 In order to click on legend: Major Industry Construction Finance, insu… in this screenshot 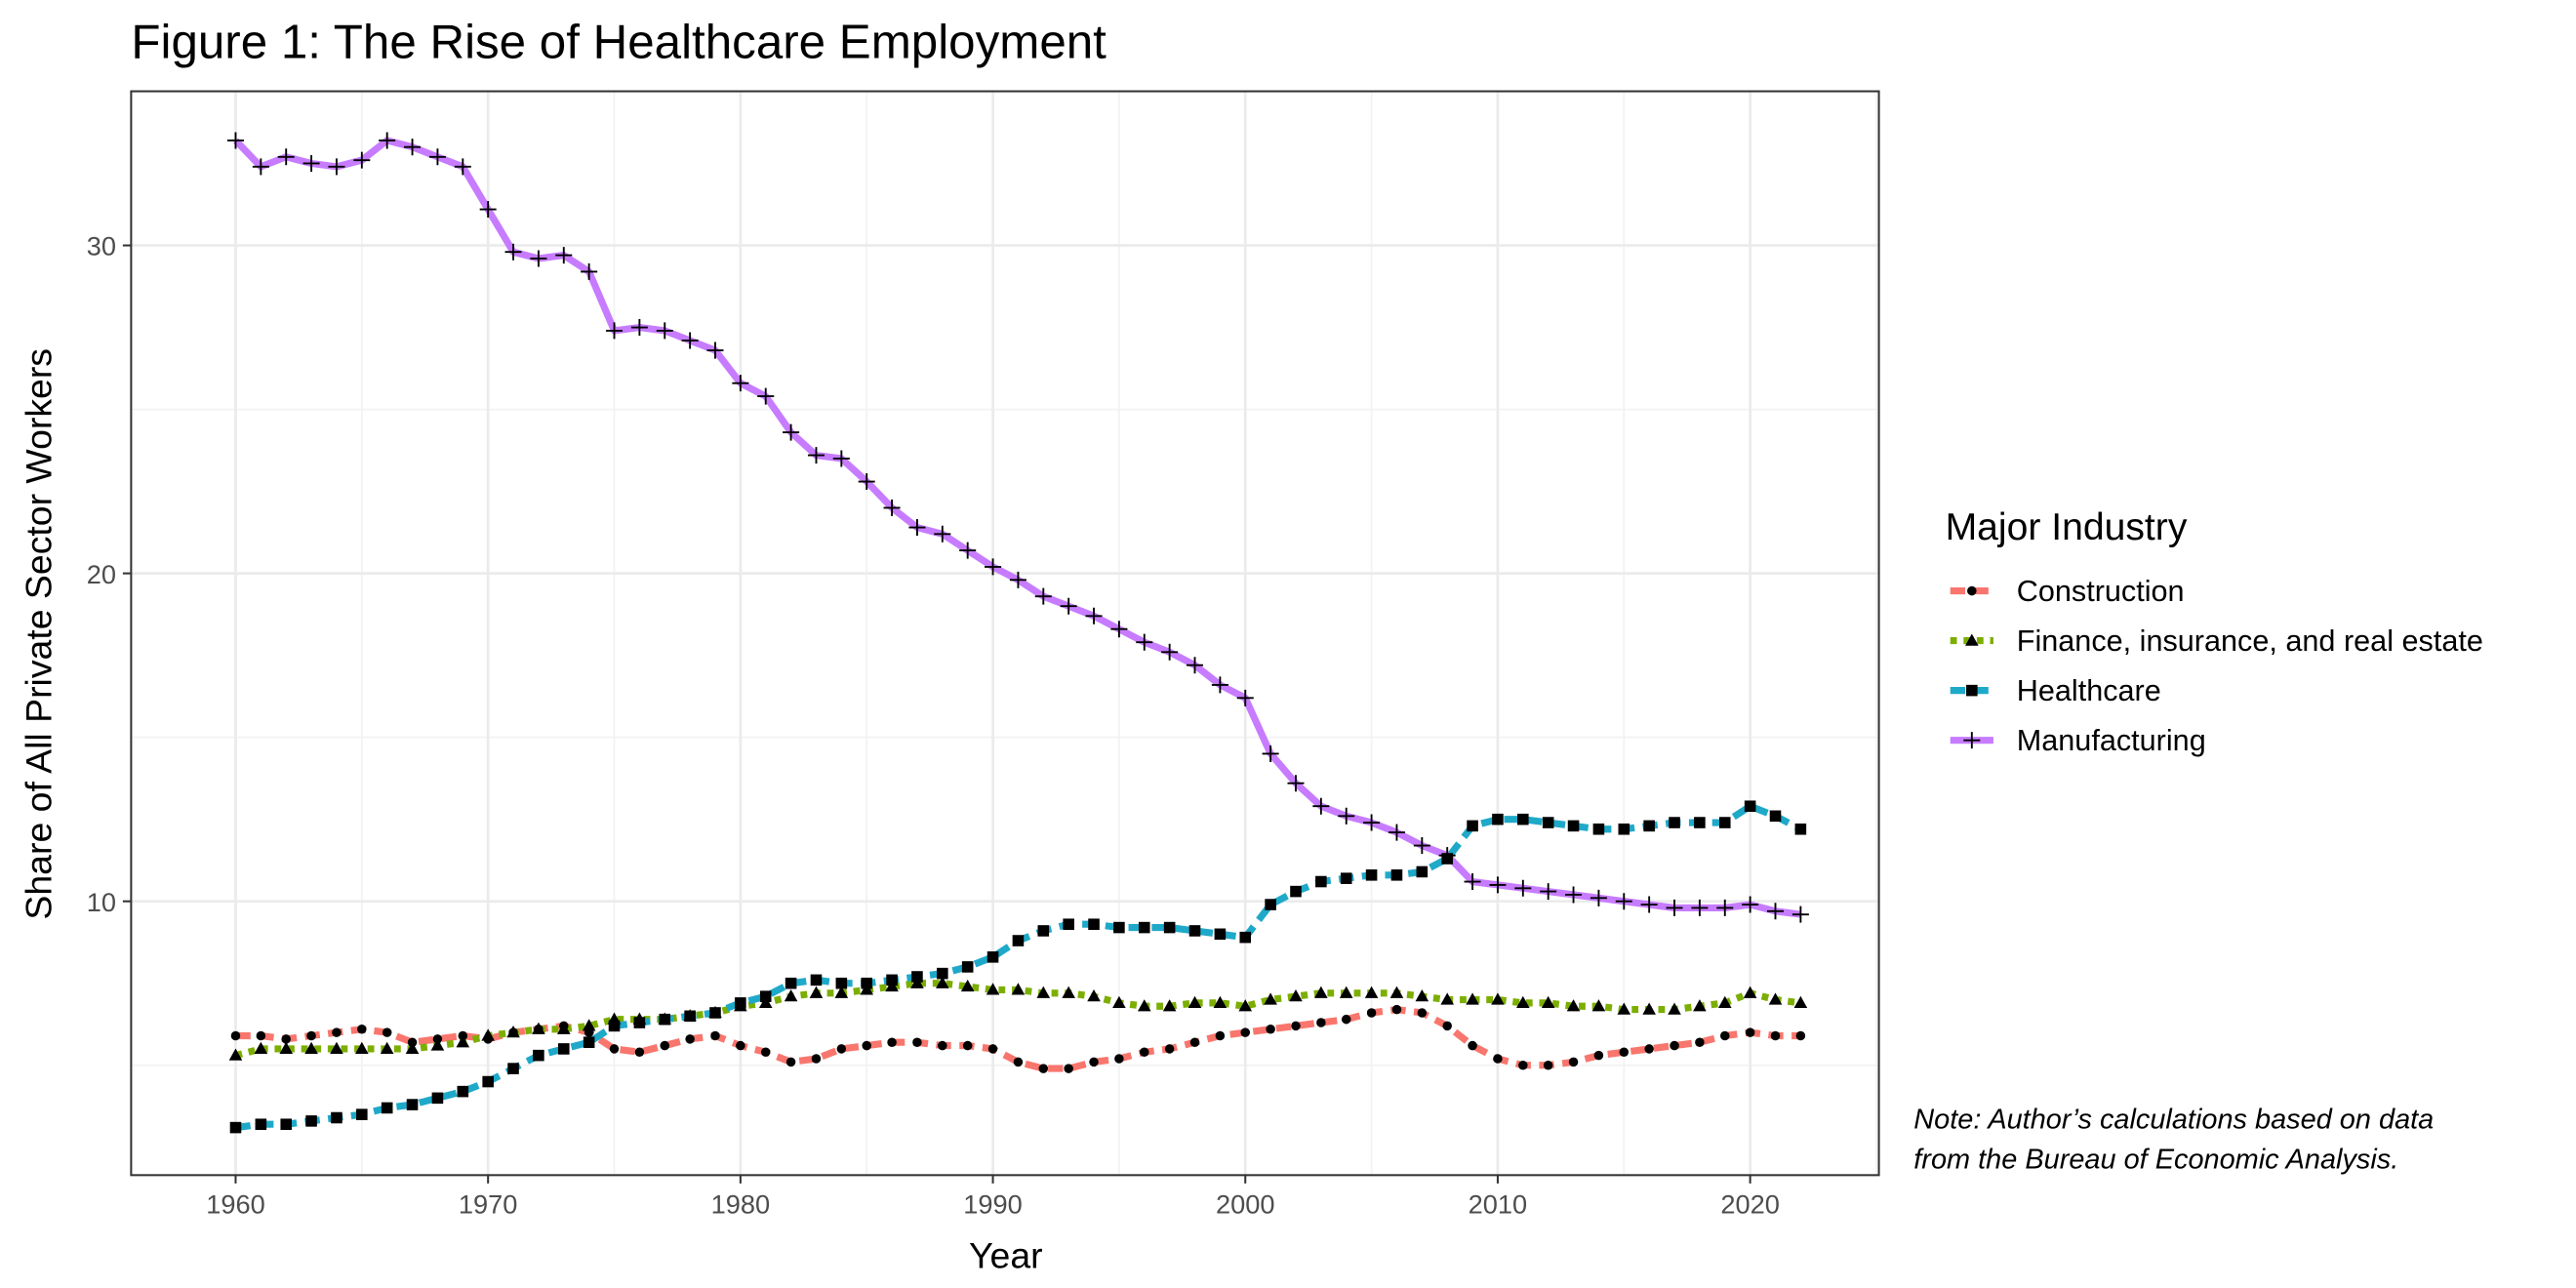, I will do `click(2214, 631)`.